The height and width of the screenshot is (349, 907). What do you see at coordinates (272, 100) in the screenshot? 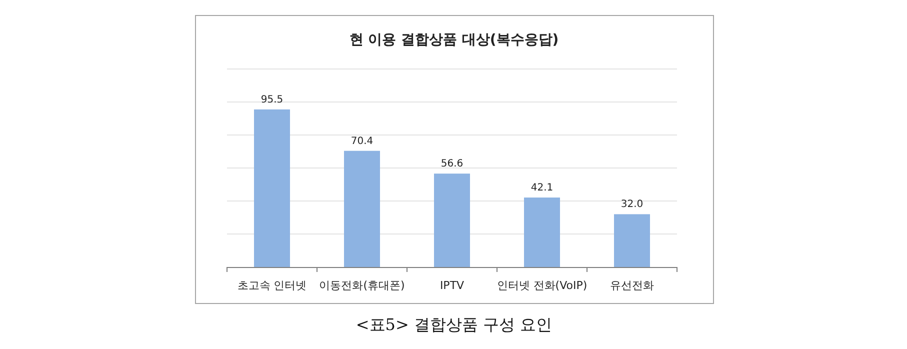
I see `data-label: 95.5` at bounding box center [272, 100].